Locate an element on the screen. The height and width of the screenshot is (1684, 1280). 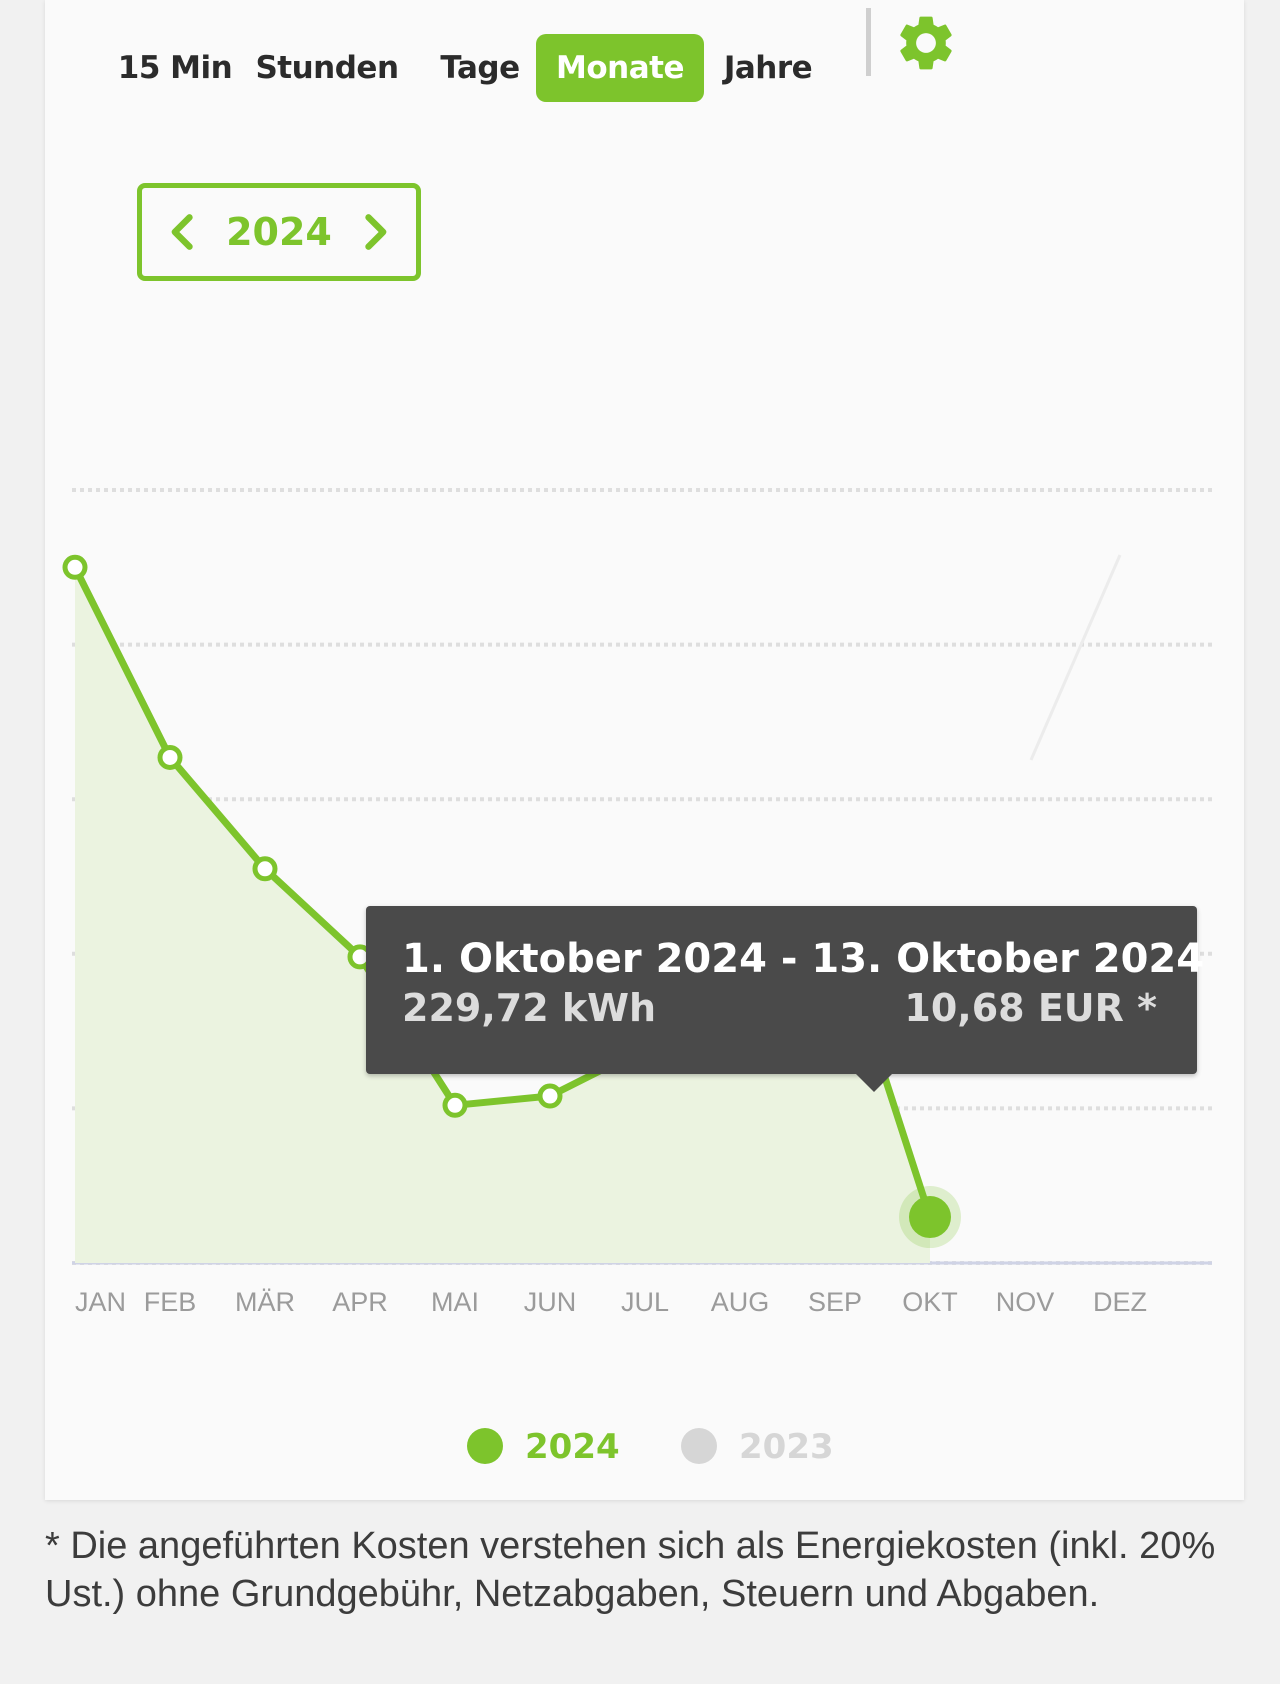
data-point-mai is located at coordinates (455, 1105).